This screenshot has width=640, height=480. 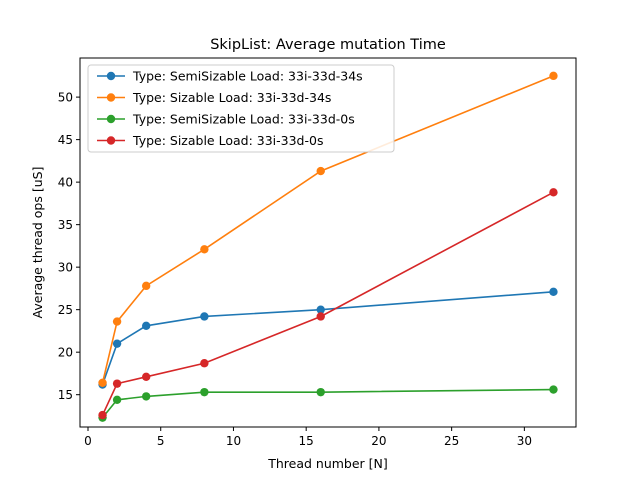 I want to click on y-tick-label: 50, so click(x=65, y=98).